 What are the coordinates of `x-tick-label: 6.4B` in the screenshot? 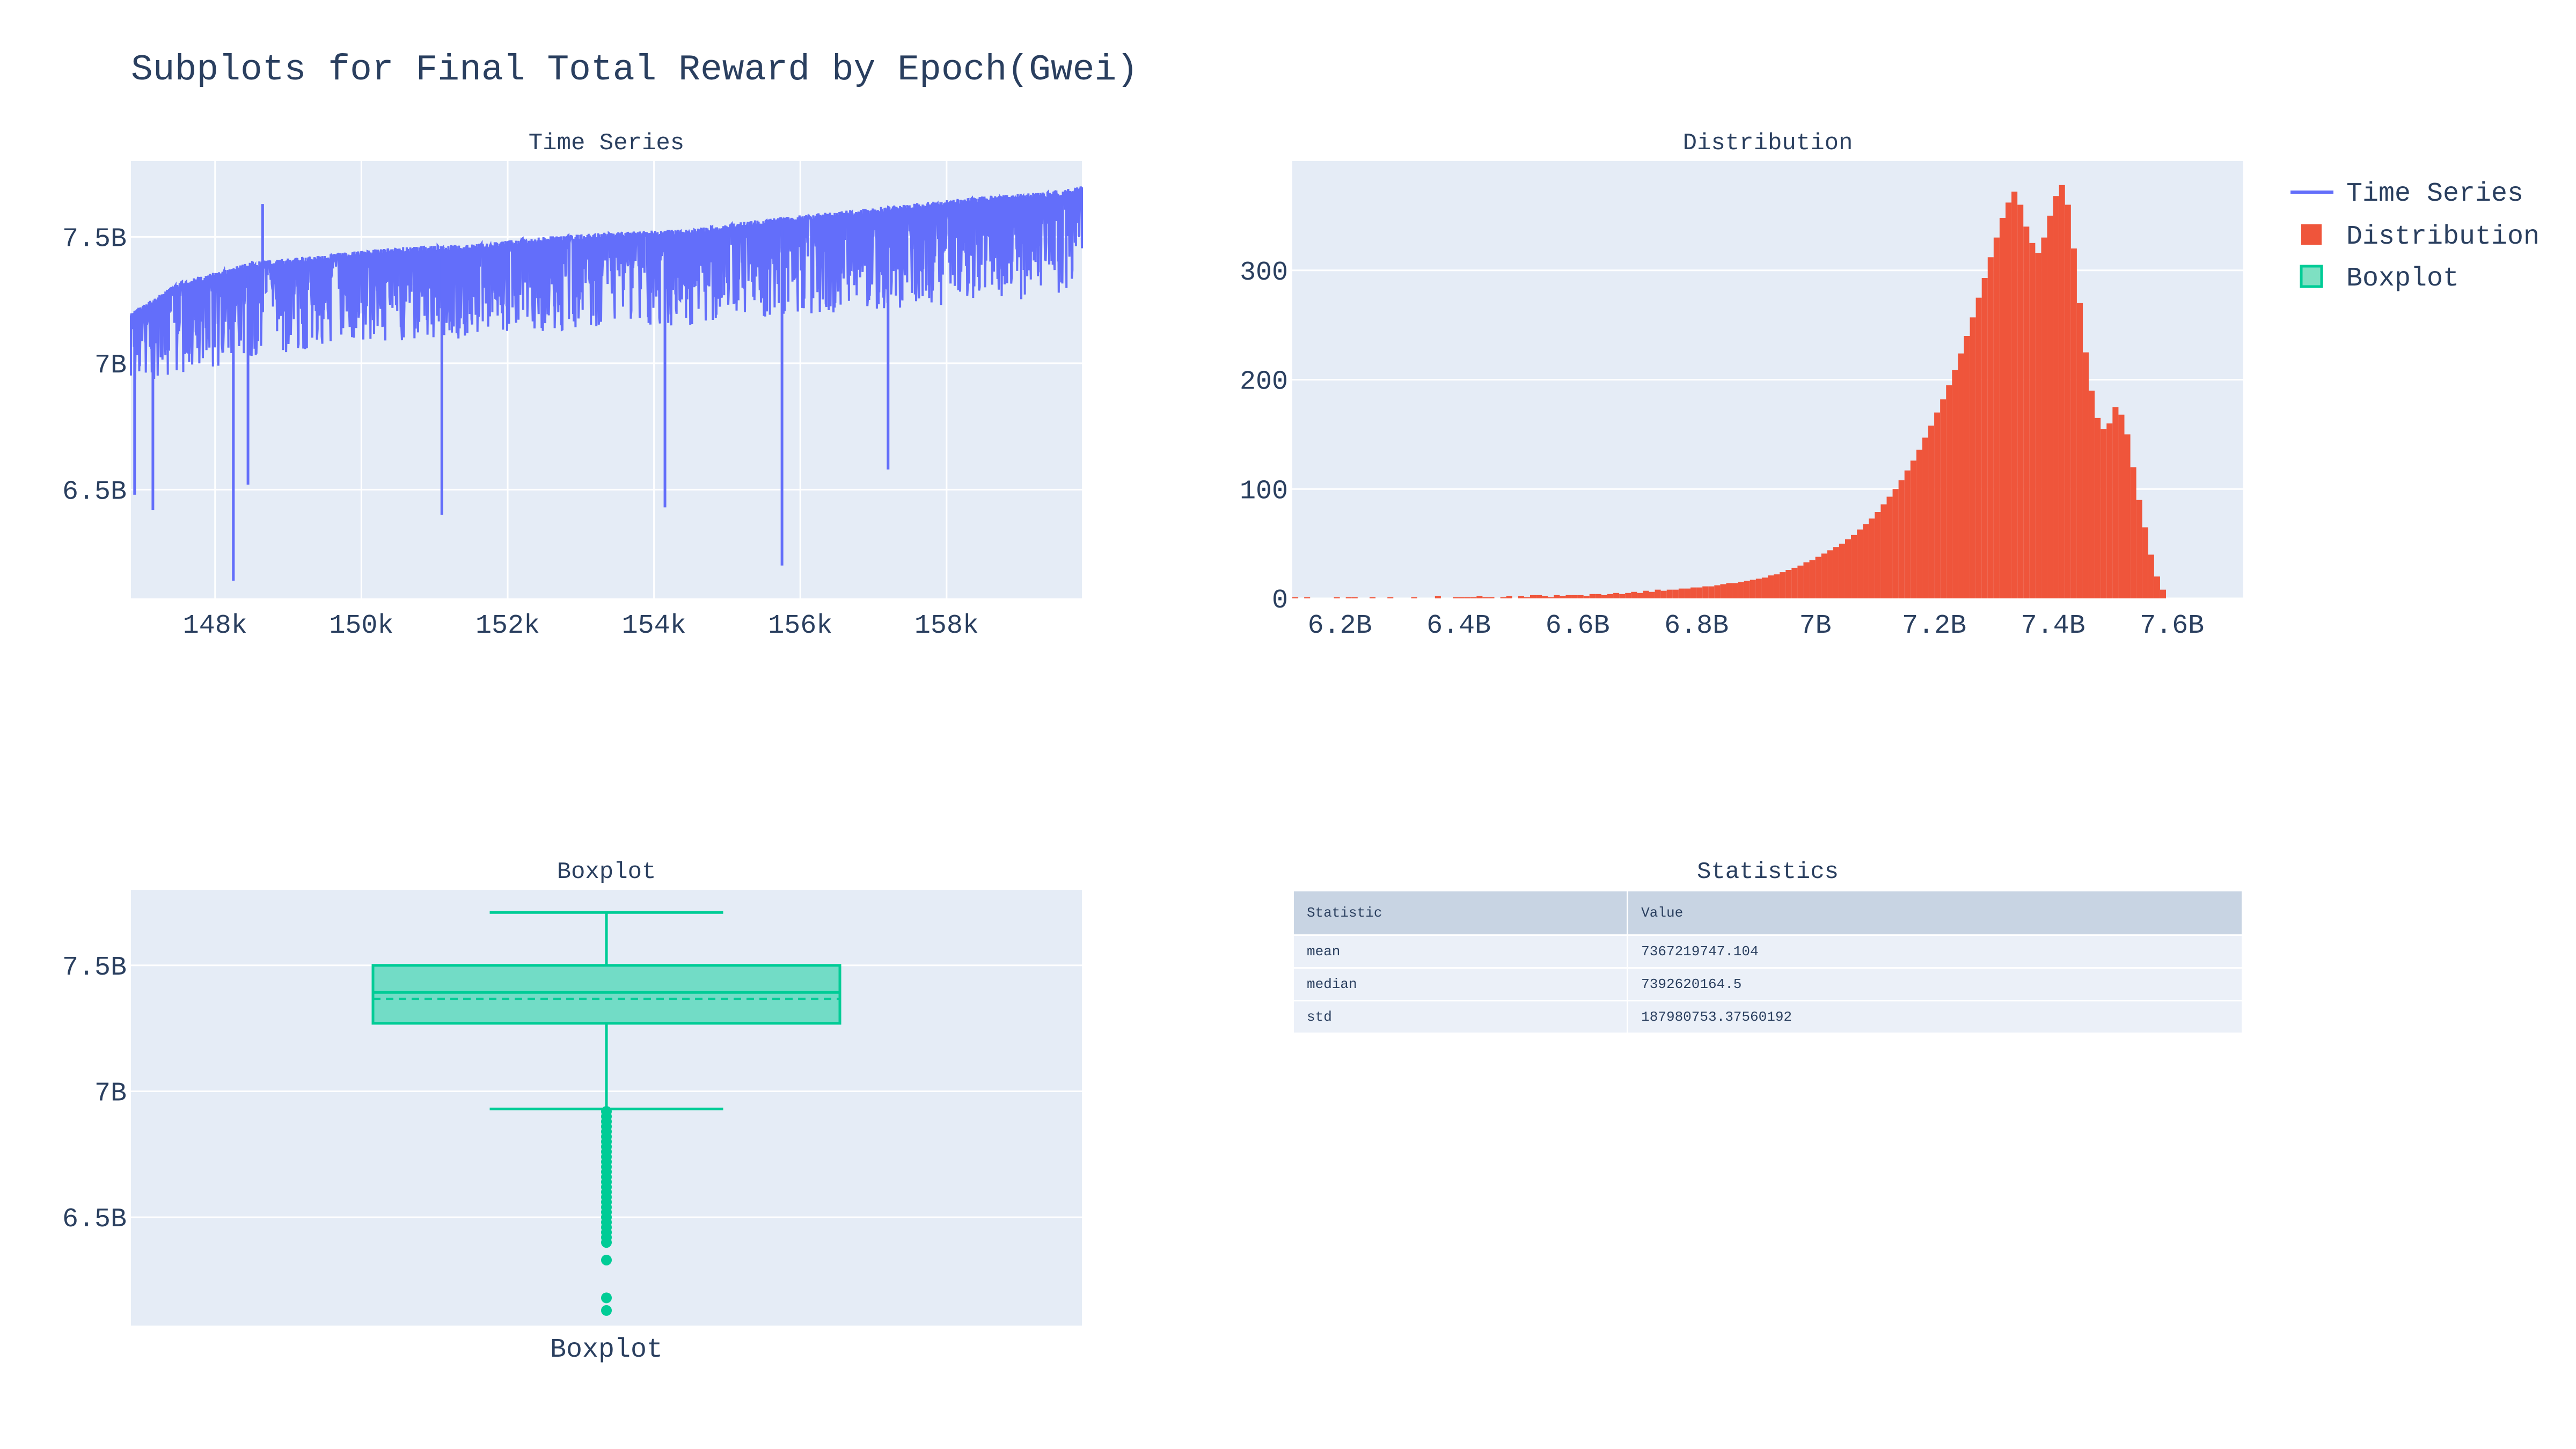 It's located at (1458, 626).